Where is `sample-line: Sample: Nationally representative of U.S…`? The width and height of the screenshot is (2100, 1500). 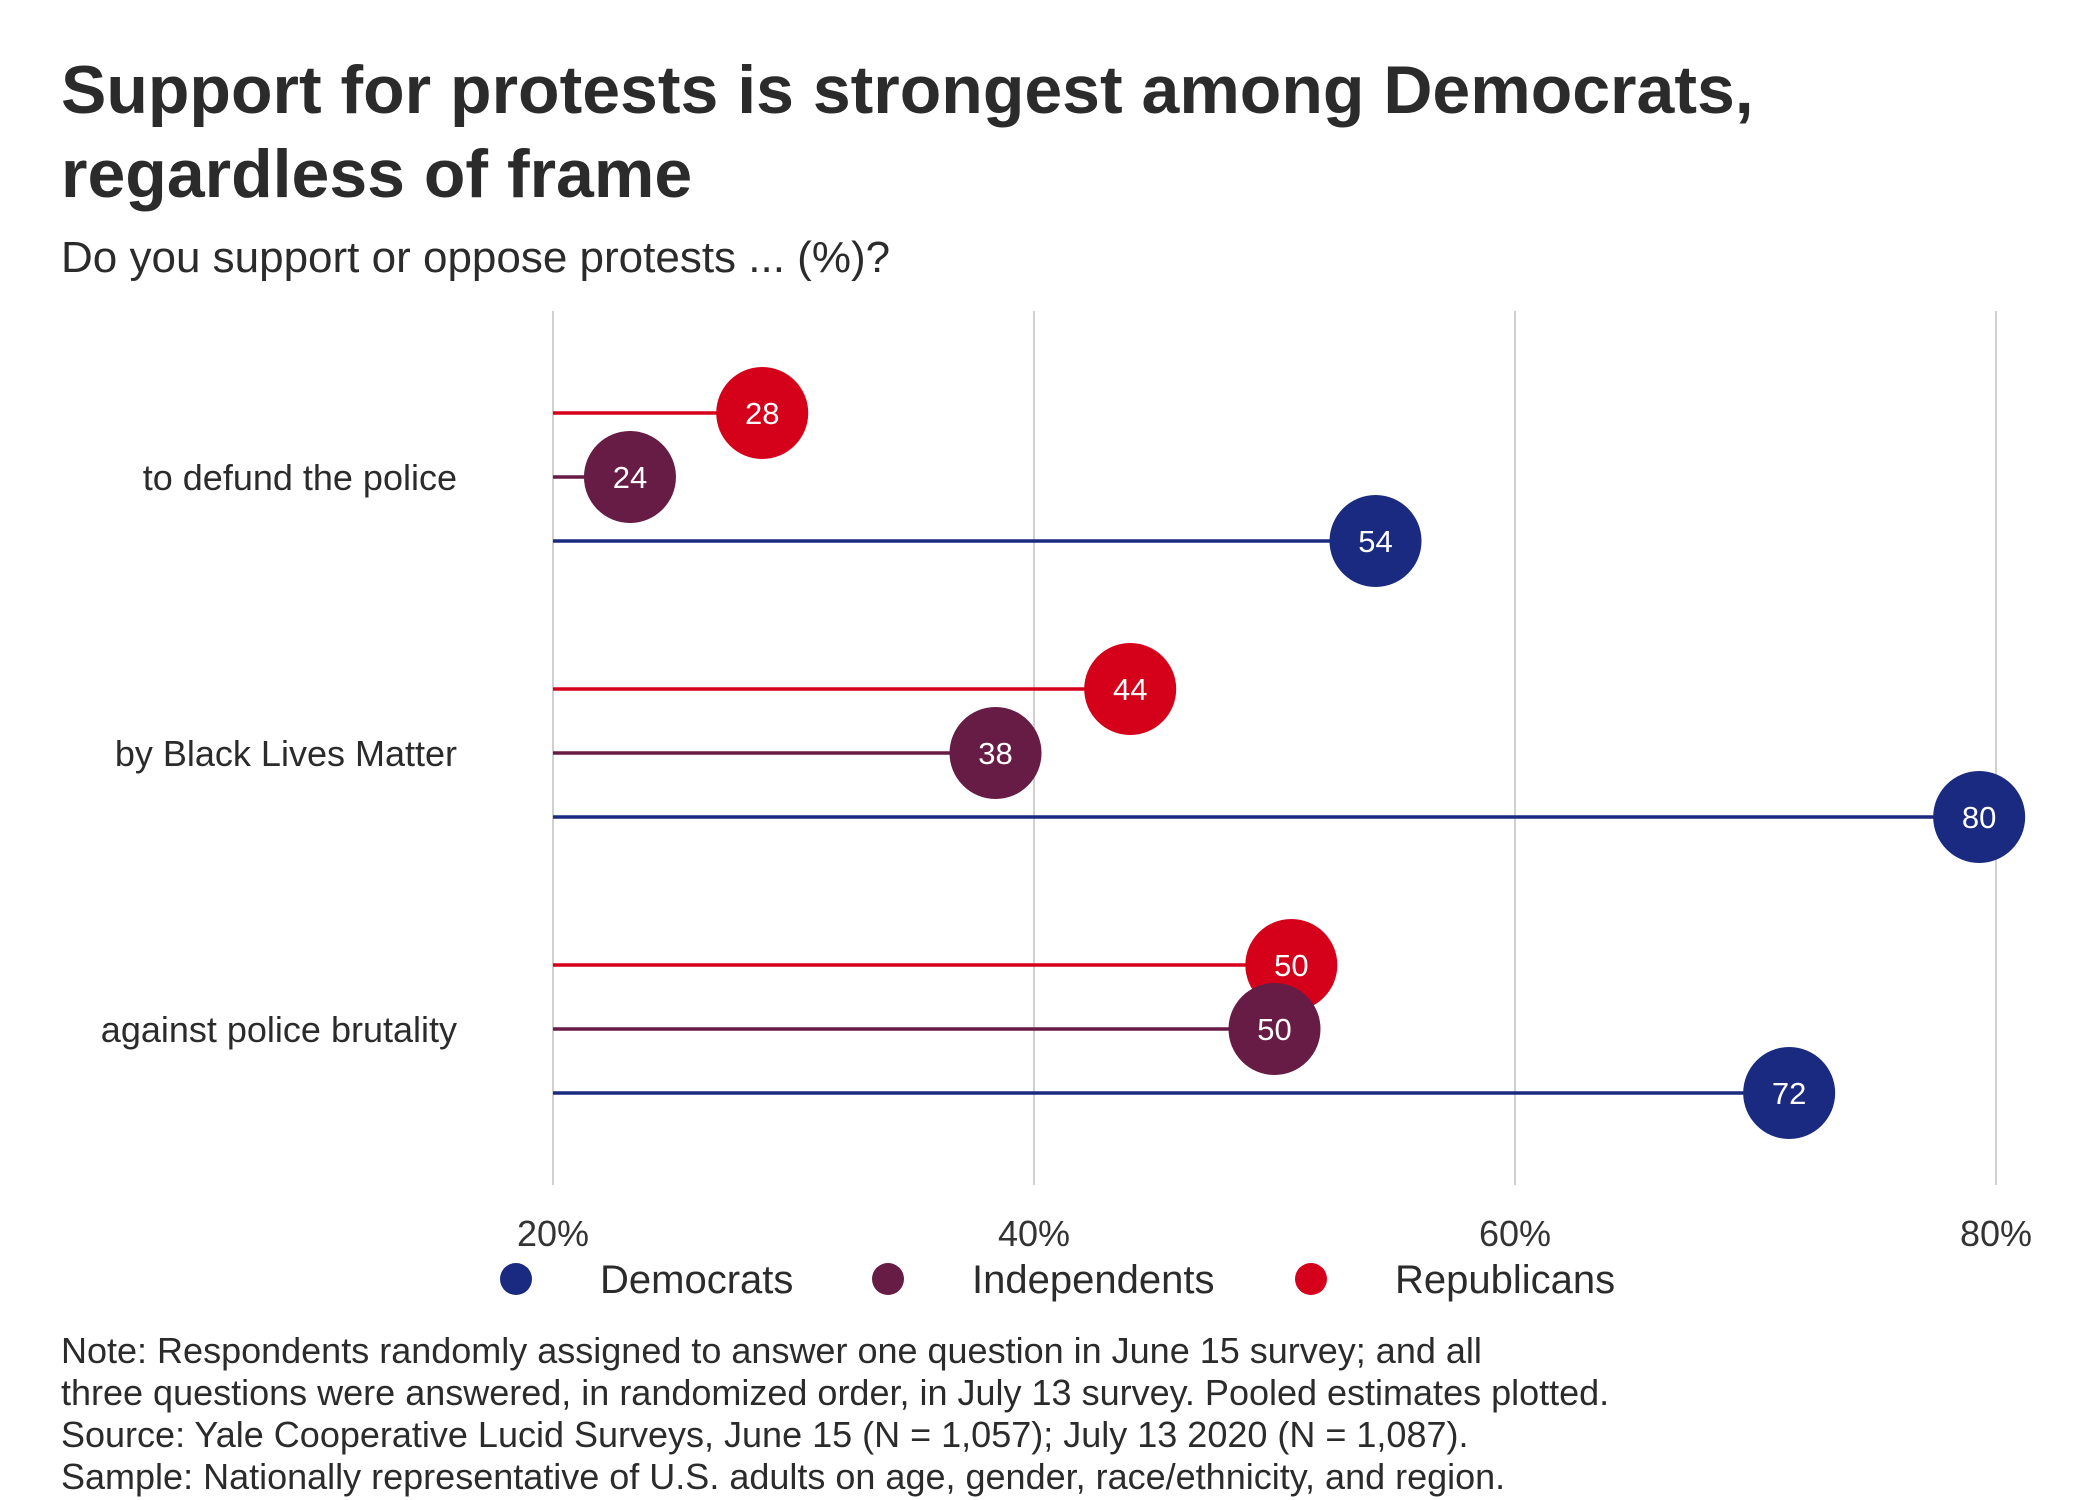 sample-line: Sample: Nationally representative of U.S… is located at coordinates (783, 1476).